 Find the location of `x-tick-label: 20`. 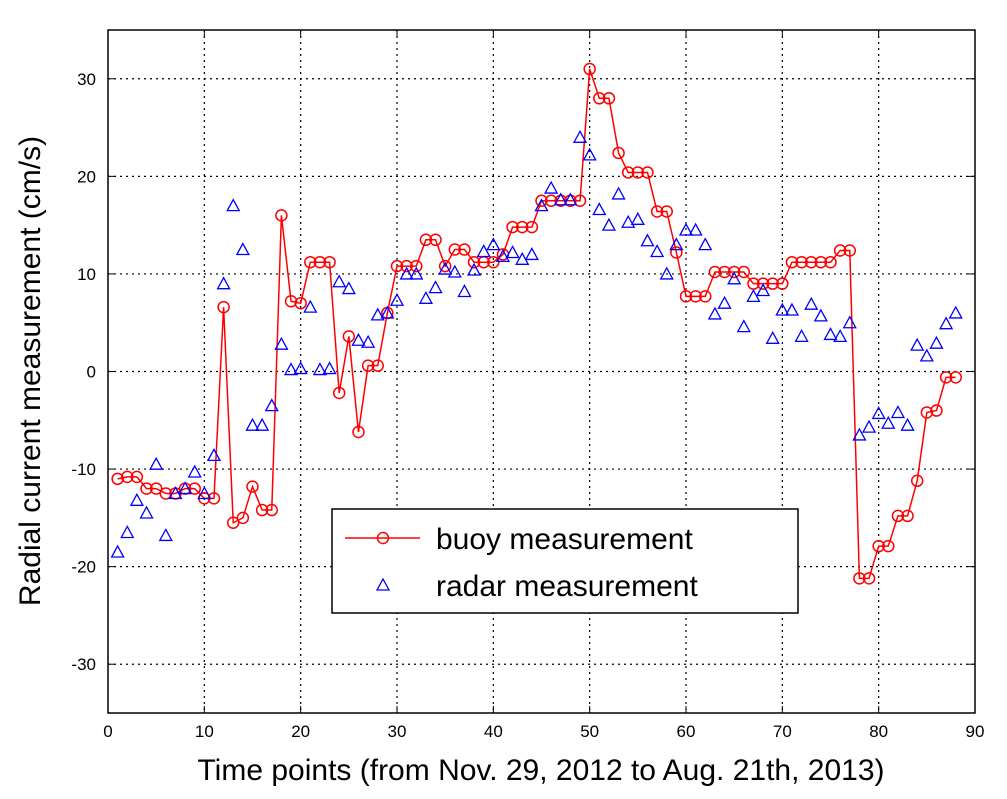

x-tick-label: 20 is located at coordinates (300, 731).